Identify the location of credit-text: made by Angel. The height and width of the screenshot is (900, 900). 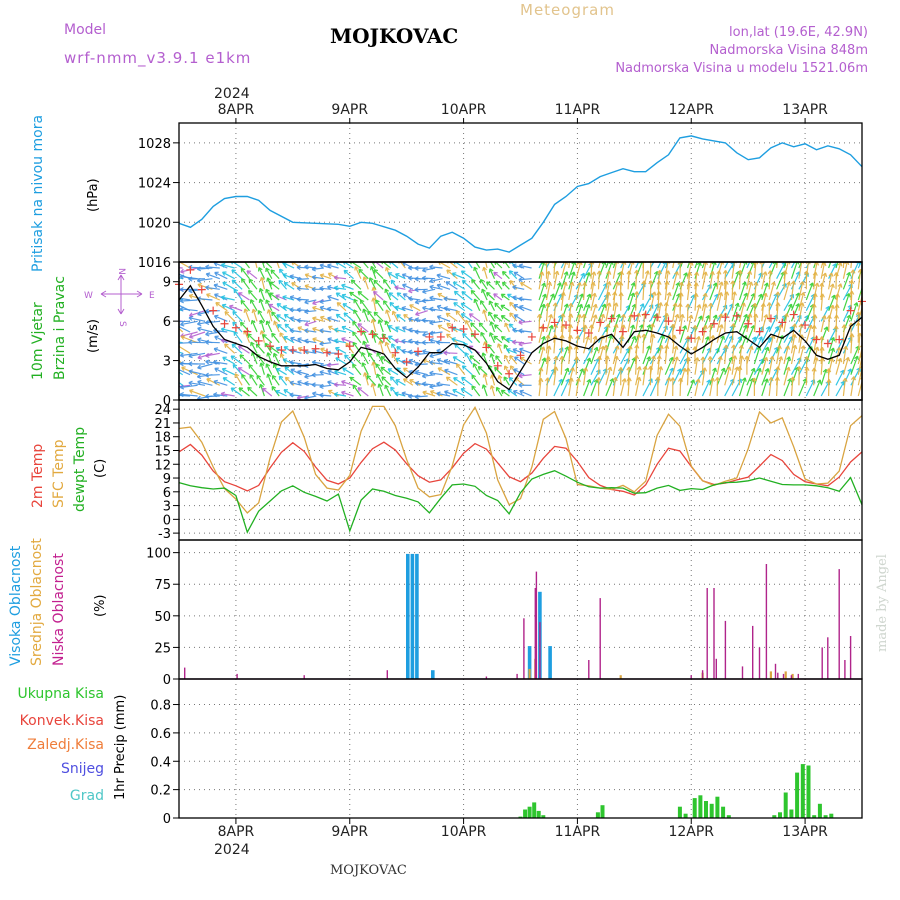
(882, 603).